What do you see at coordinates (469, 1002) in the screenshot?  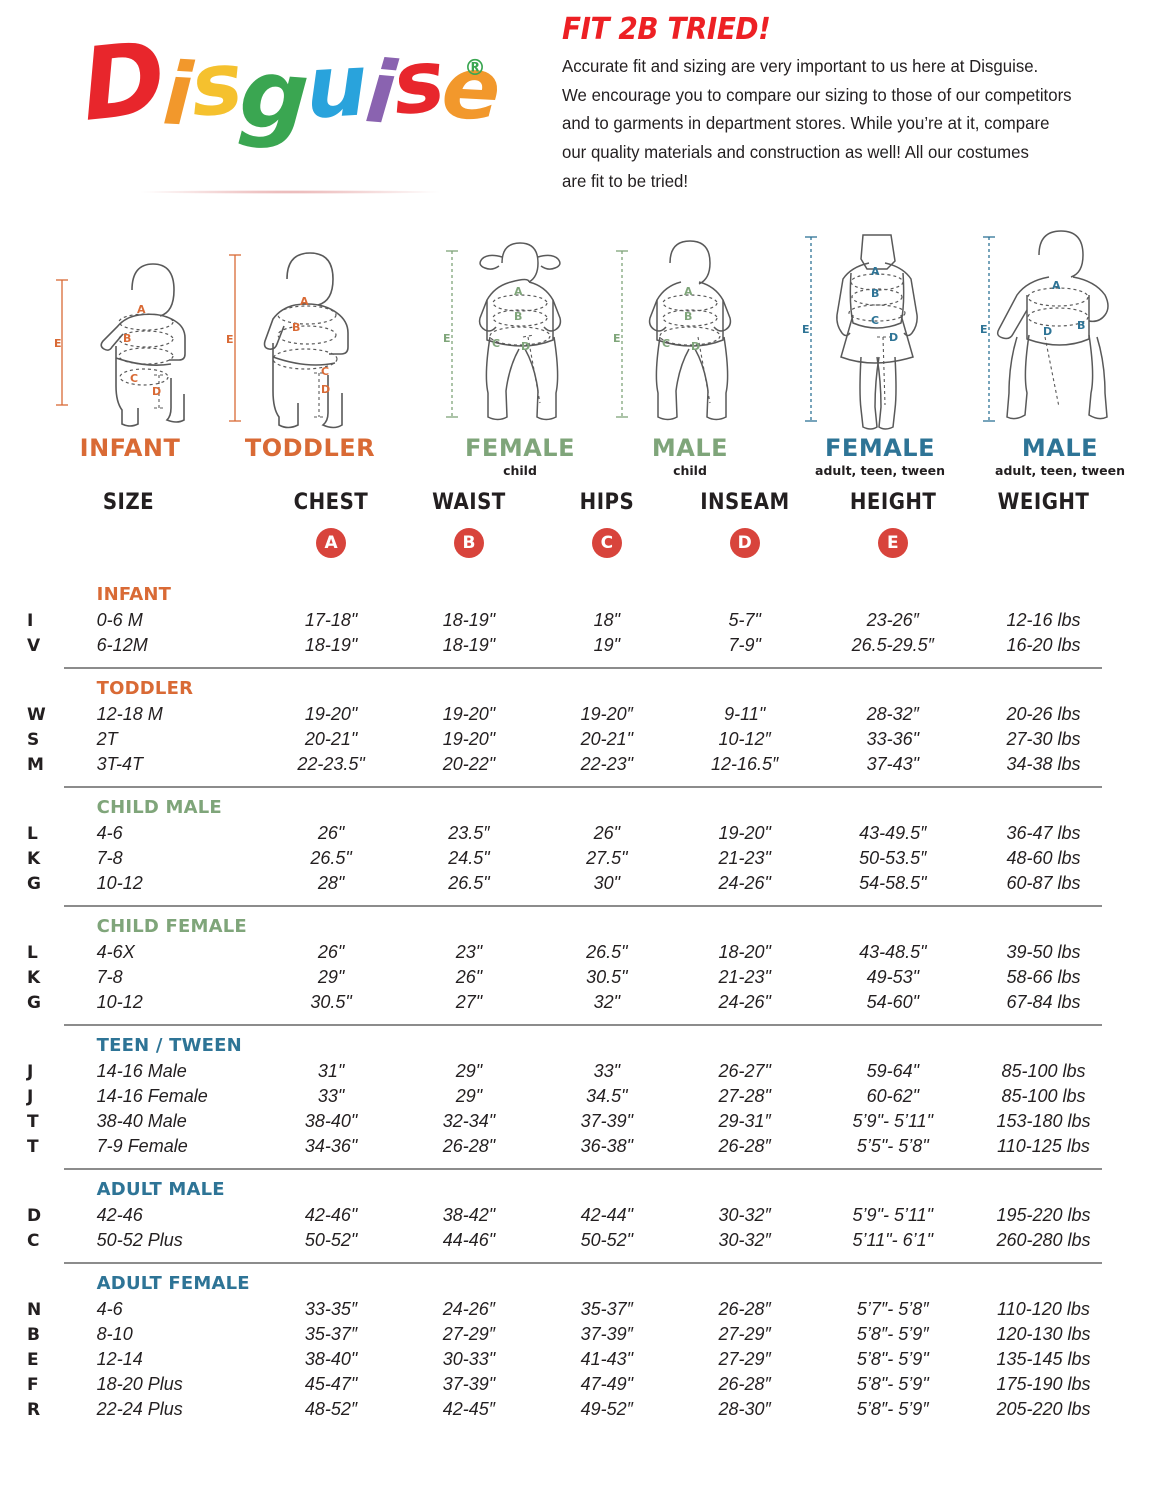 I see `row-waist: 27"` at bounding box center [469, 1002].